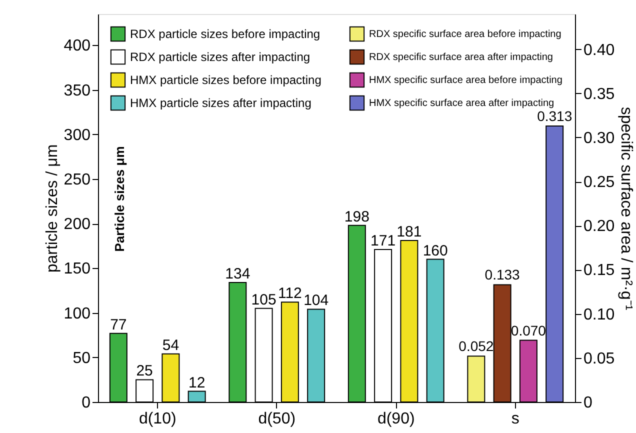 The width and height of the screenshot is (636, 433). What do you see at coordinates (277, 419) in the screenshot?
I see `x-tick-label: d(50)` at bounding box center [277, 419].